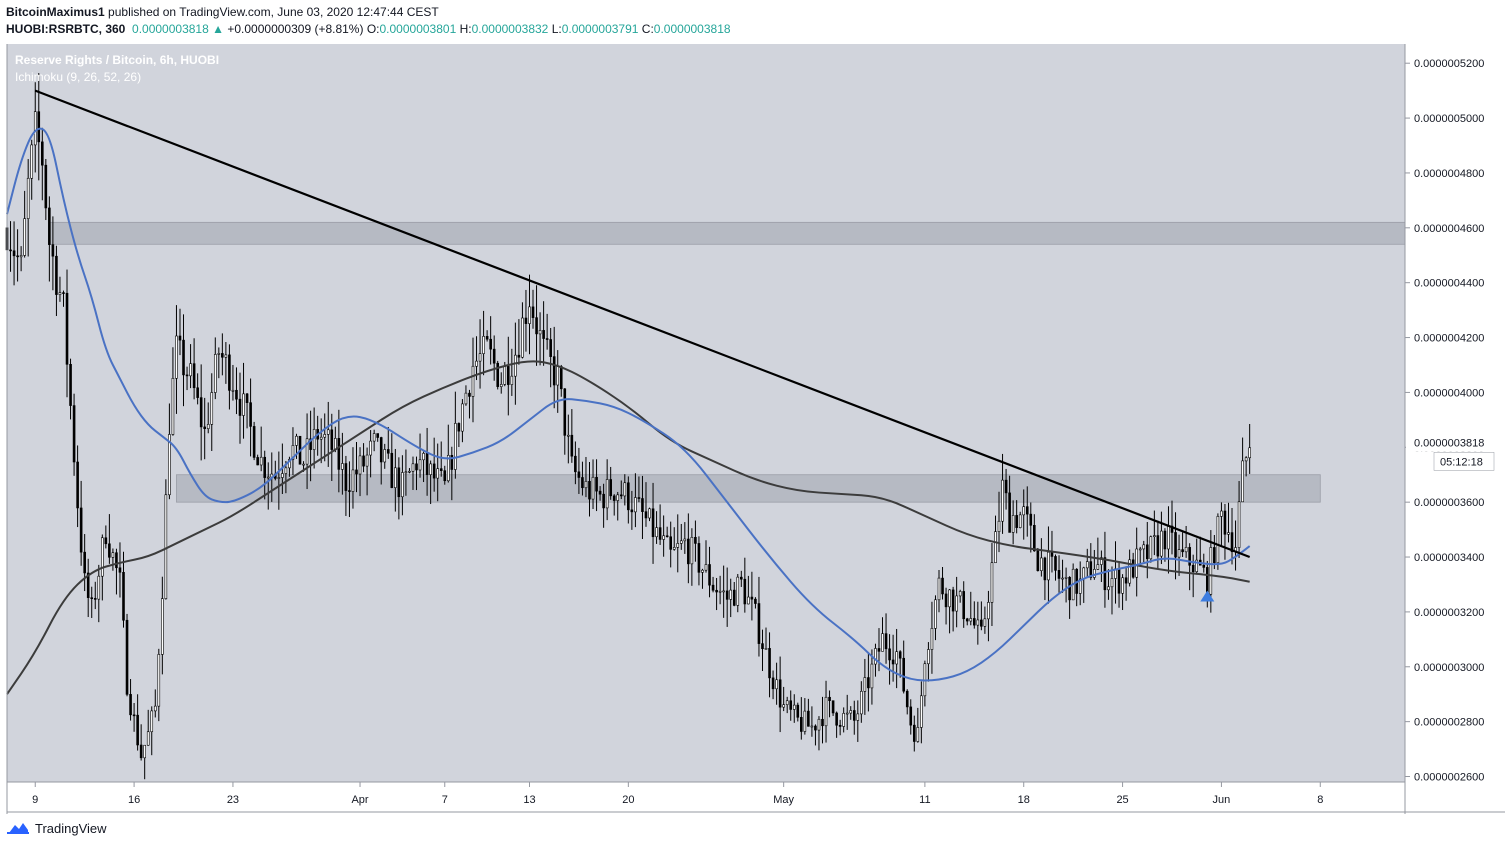  I want to click on footer-brand: TradingView, so click(56, 828).